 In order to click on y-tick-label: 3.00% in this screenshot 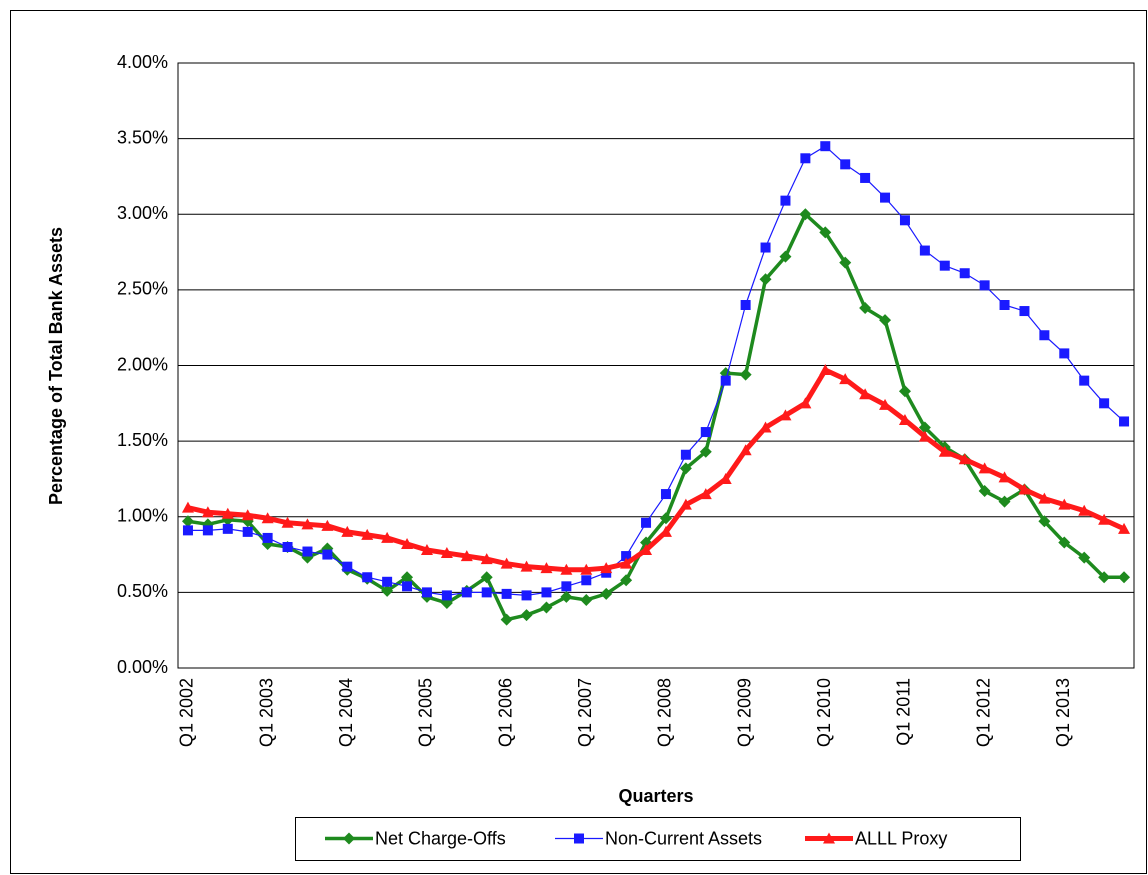, I will do `click(142, 213)`.